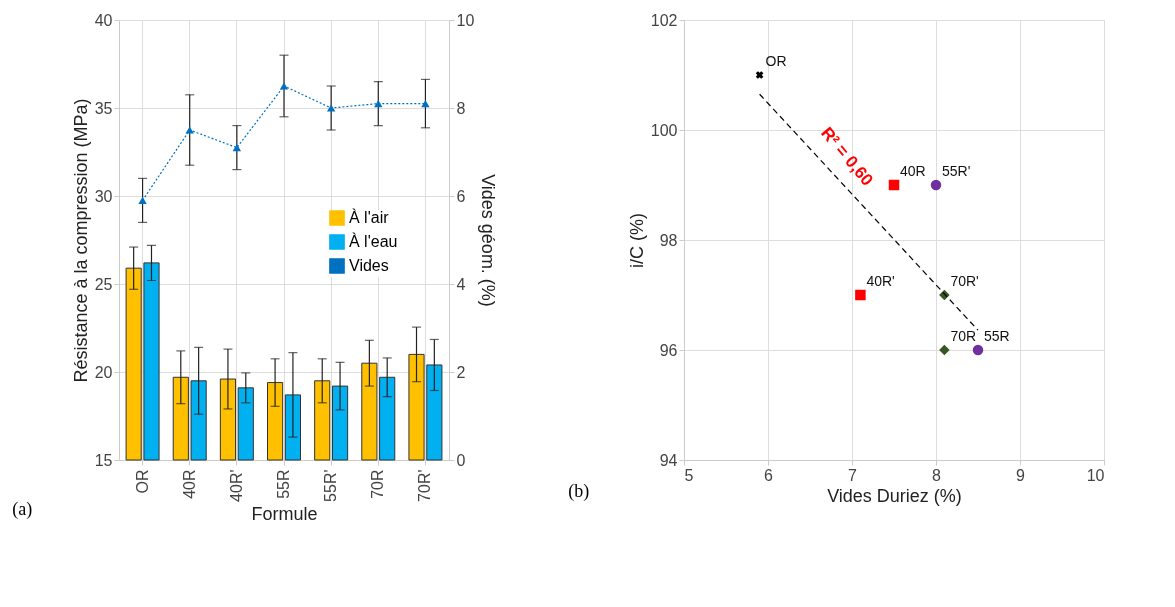 The image size is (1175, 607). Describe the element at coordinates (103, 372) in the screenshot. I see `y-tick-label: 20` at that location.